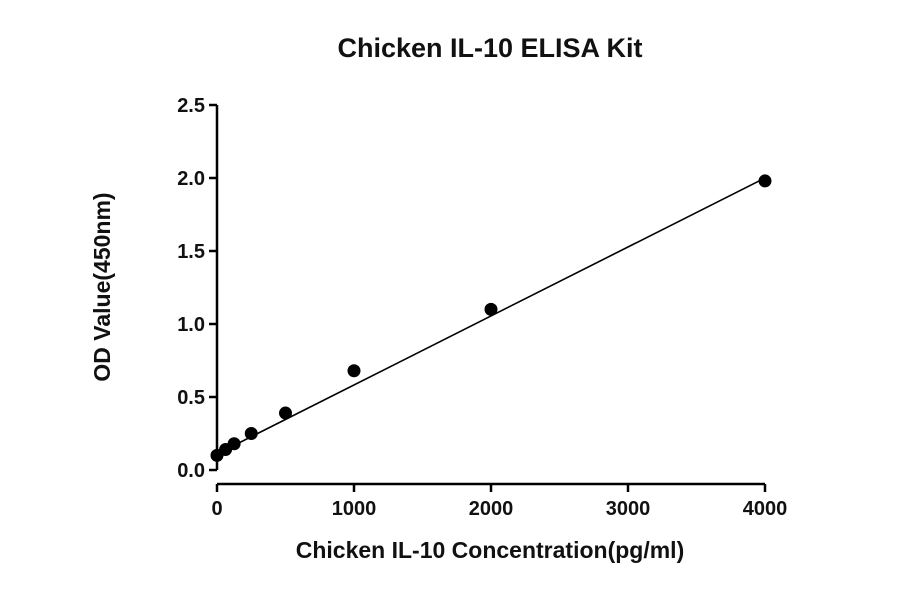  Describe the element at coordinates (191, 252) in the screenshot. I see `y-tick-label: 1.5` at that location.